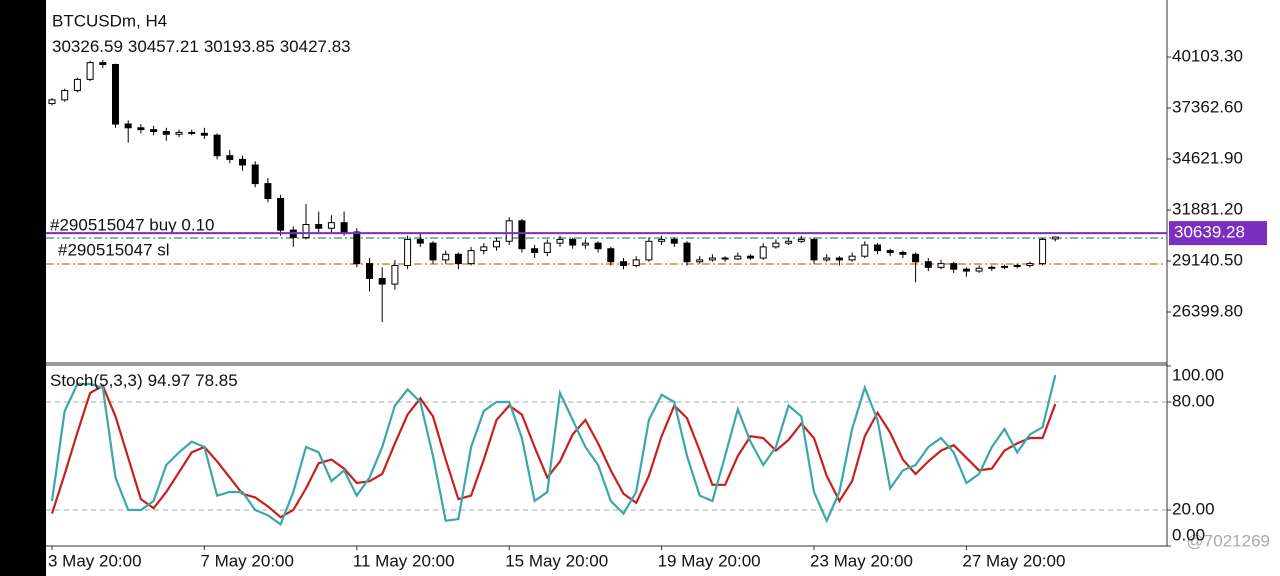 The image size is (1280, 576). I want to click on y-tick-label: 26399.80, so click(1207, 310).